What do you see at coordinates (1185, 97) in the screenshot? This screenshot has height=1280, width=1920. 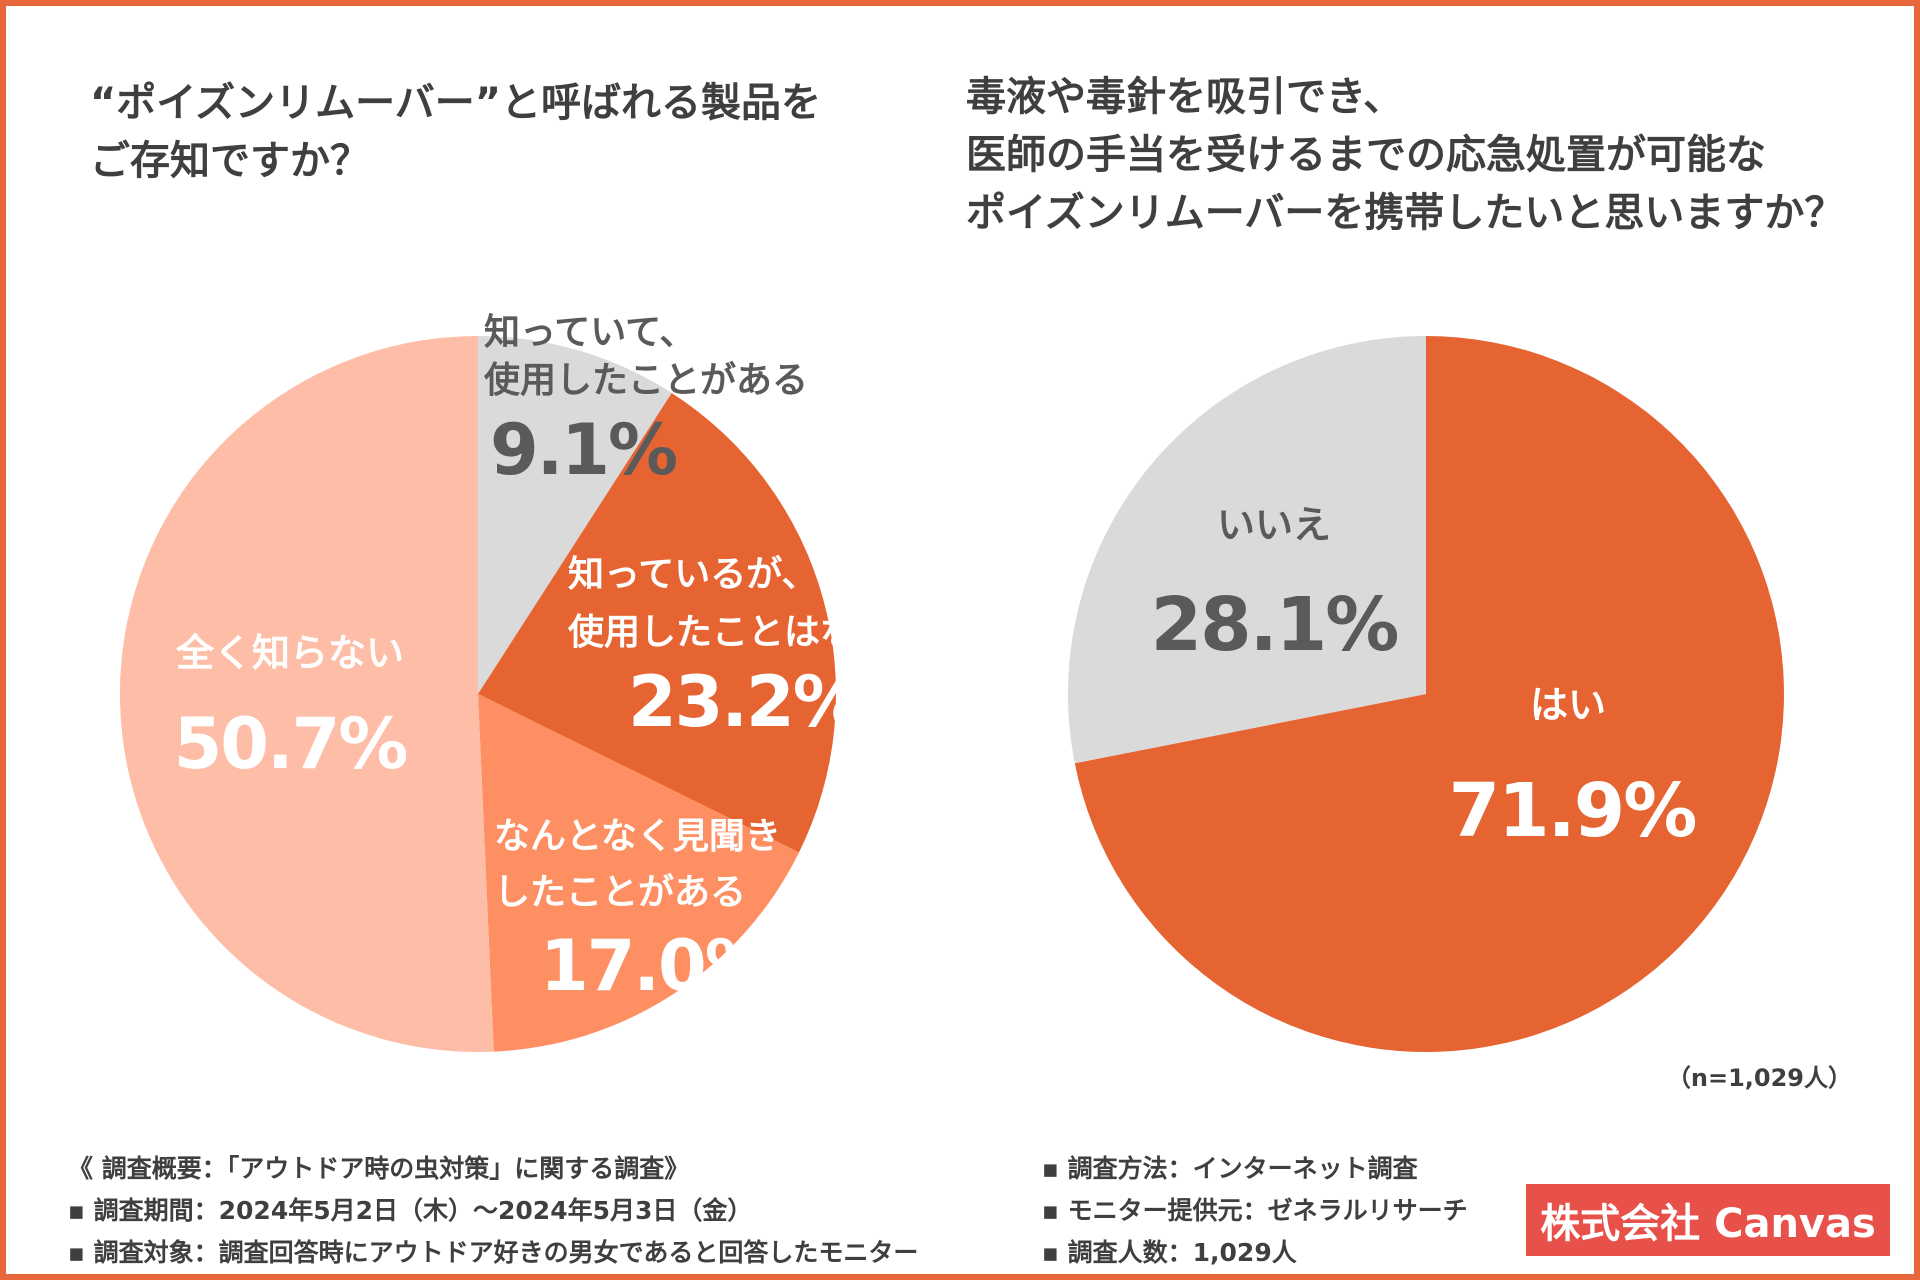 I see `question-2-title-line-1: 毒液や毒針を吸引でき、` at bounding box center [1185, 97].